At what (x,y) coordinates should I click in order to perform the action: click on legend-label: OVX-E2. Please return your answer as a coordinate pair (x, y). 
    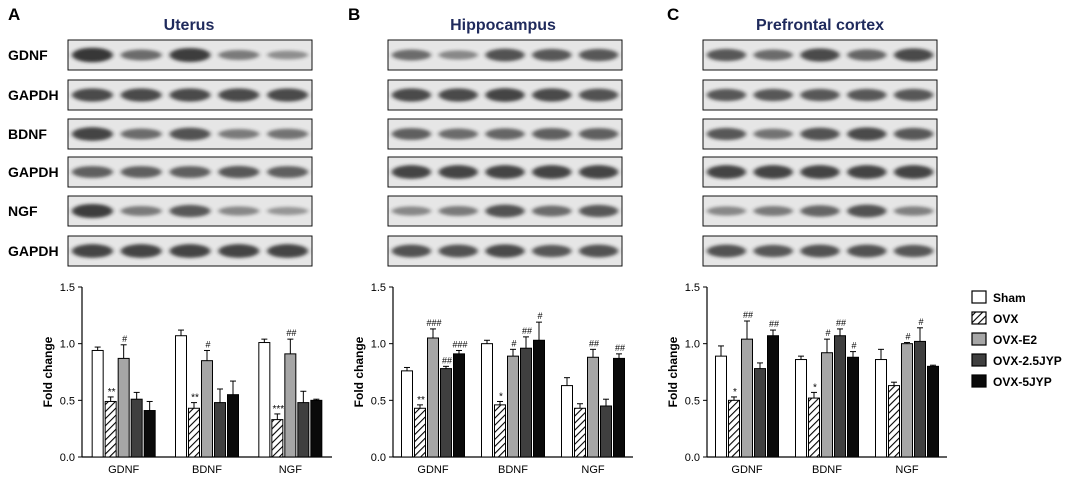
    Looking at the image, I should click on (1015, 340).